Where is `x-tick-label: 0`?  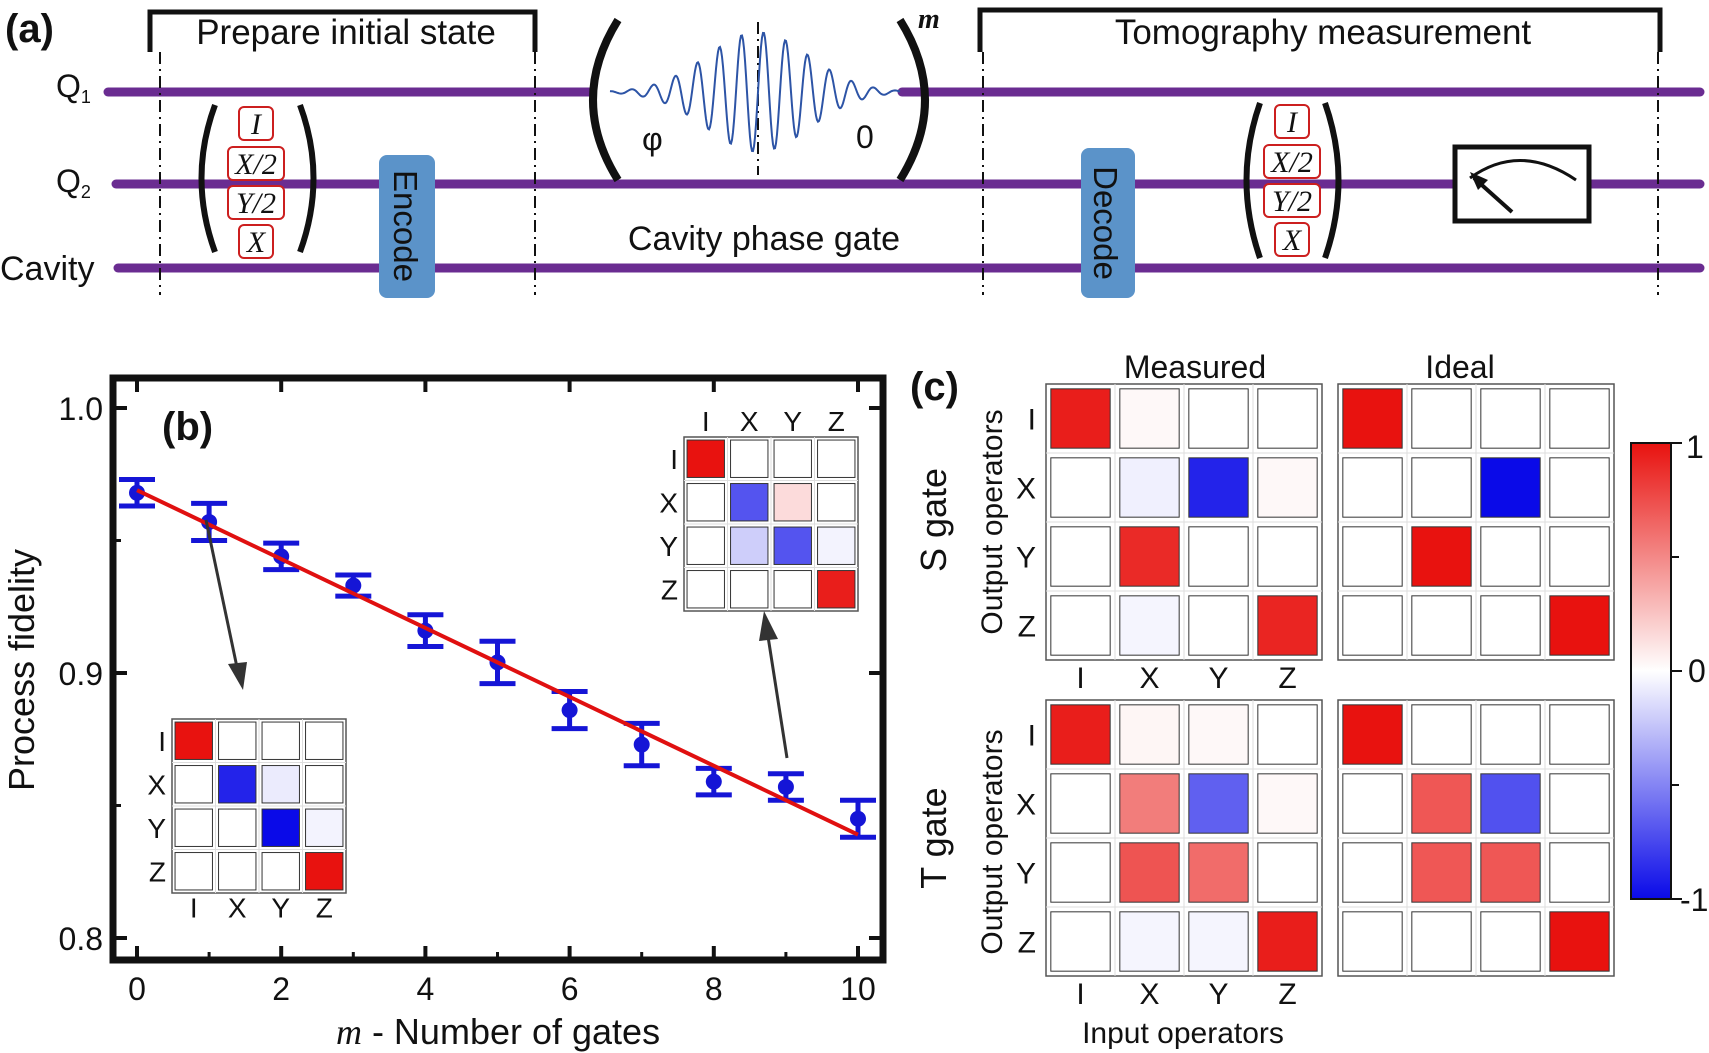
x-tick-label: 0 is located at coordinates (137, 989).